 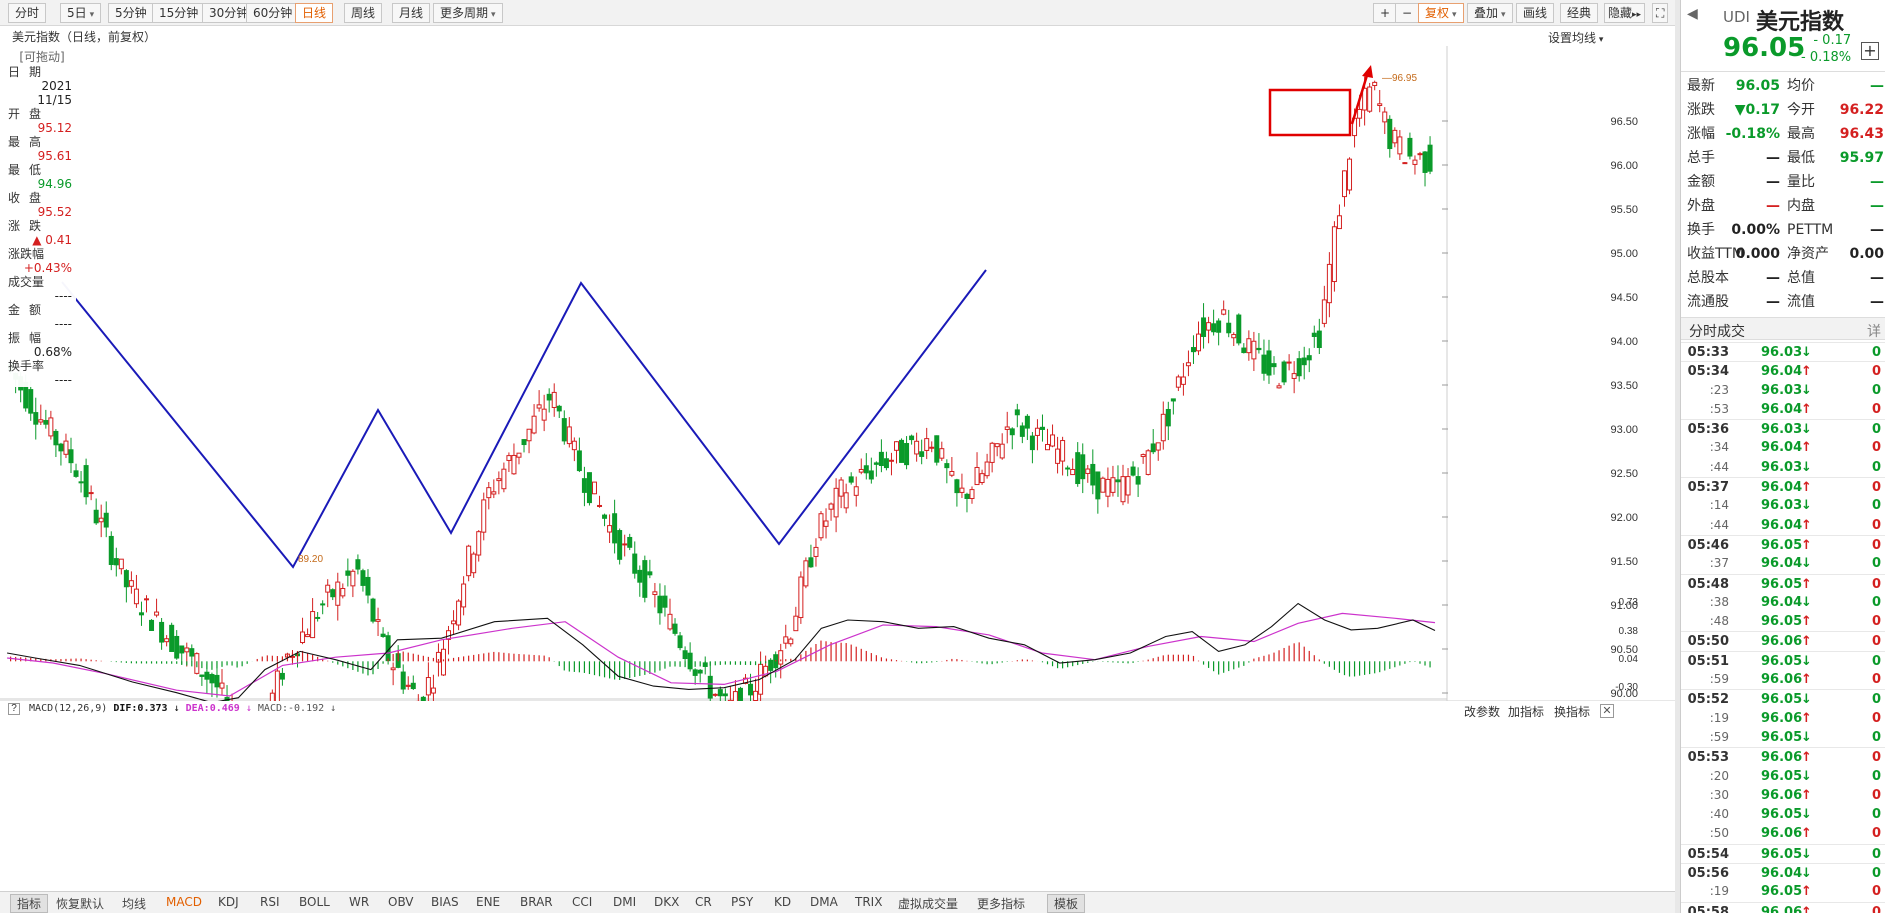 I want to click on tab-virtual-volume: 虚拟成交量, so click(x=928, y=904).